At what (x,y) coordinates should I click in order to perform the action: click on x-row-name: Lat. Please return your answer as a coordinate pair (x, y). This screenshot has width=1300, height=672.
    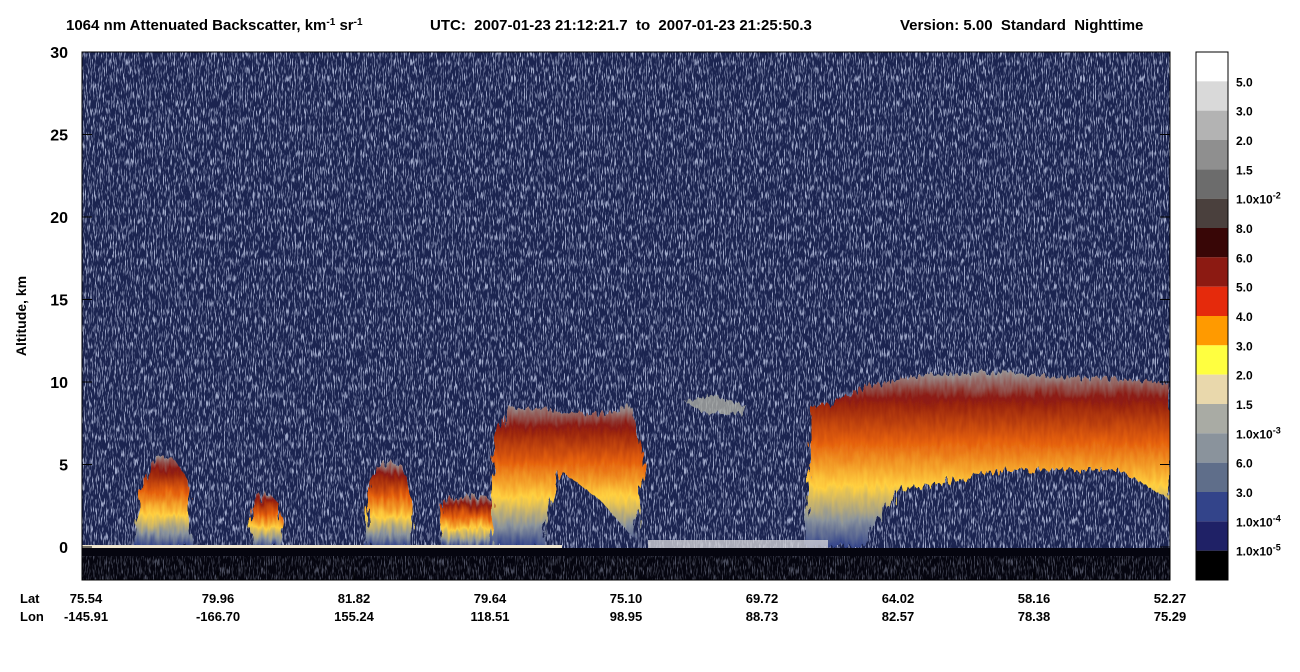
    Looking at the image, I should click on (30, 598).